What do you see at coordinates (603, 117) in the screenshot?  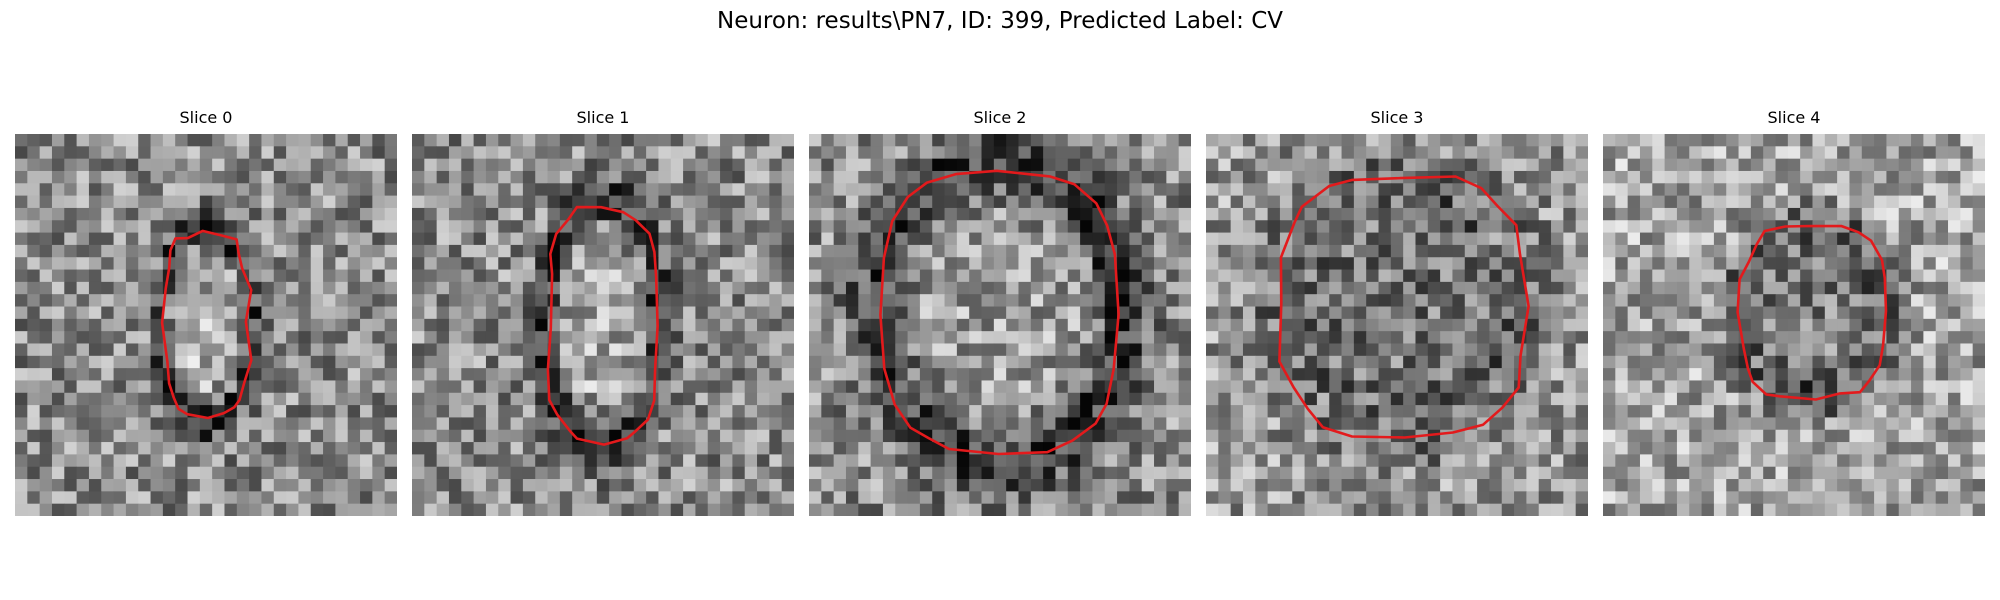 I see `slice-title-1: Slice 1` at bounding box center [603, 117].